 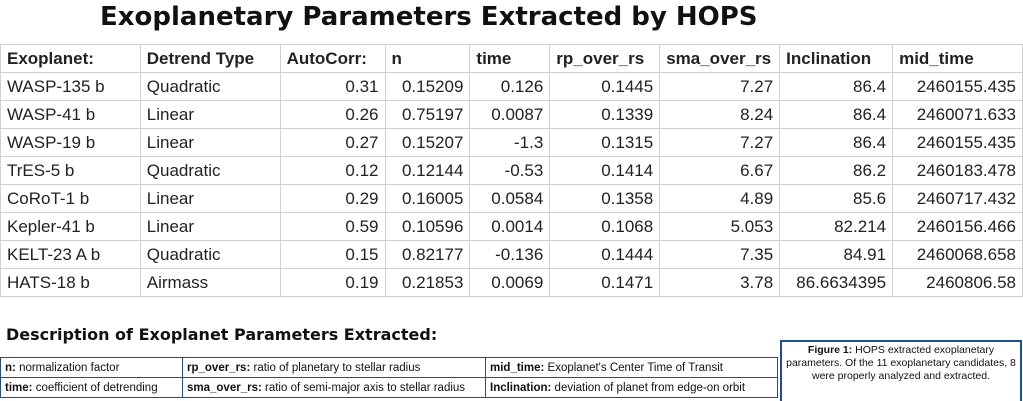 I want to click on table-cell: 0.1445, so click(x=605, y=86).